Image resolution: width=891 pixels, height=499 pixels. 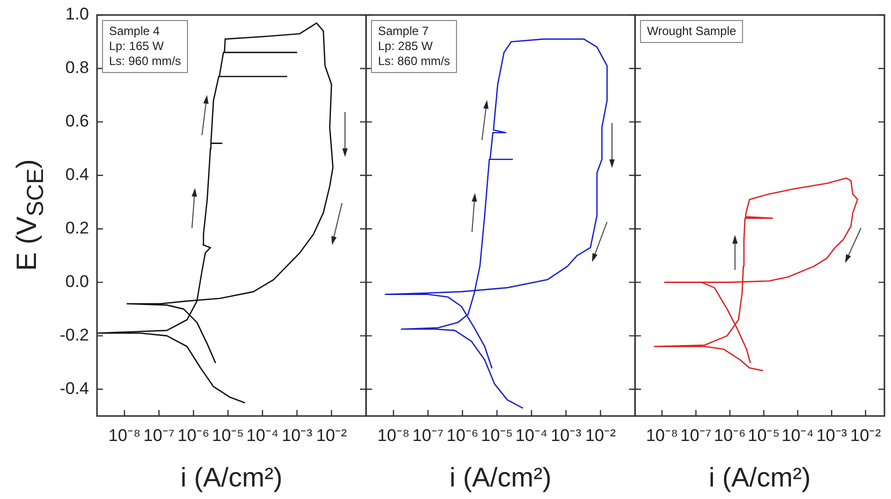 I want to click on y-tick-label: 0.6, so click(x=77, y=121).